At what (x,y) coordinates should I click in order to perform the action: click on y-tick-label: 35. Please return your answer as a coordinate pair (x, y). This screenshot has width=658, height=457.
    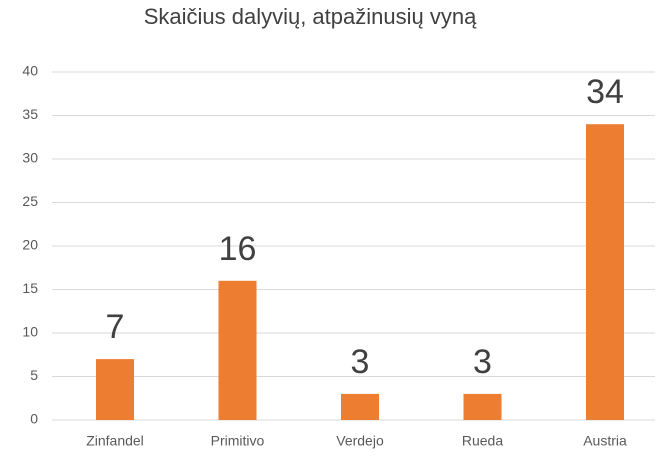
    Looking at the image, I should click on (30, 114).